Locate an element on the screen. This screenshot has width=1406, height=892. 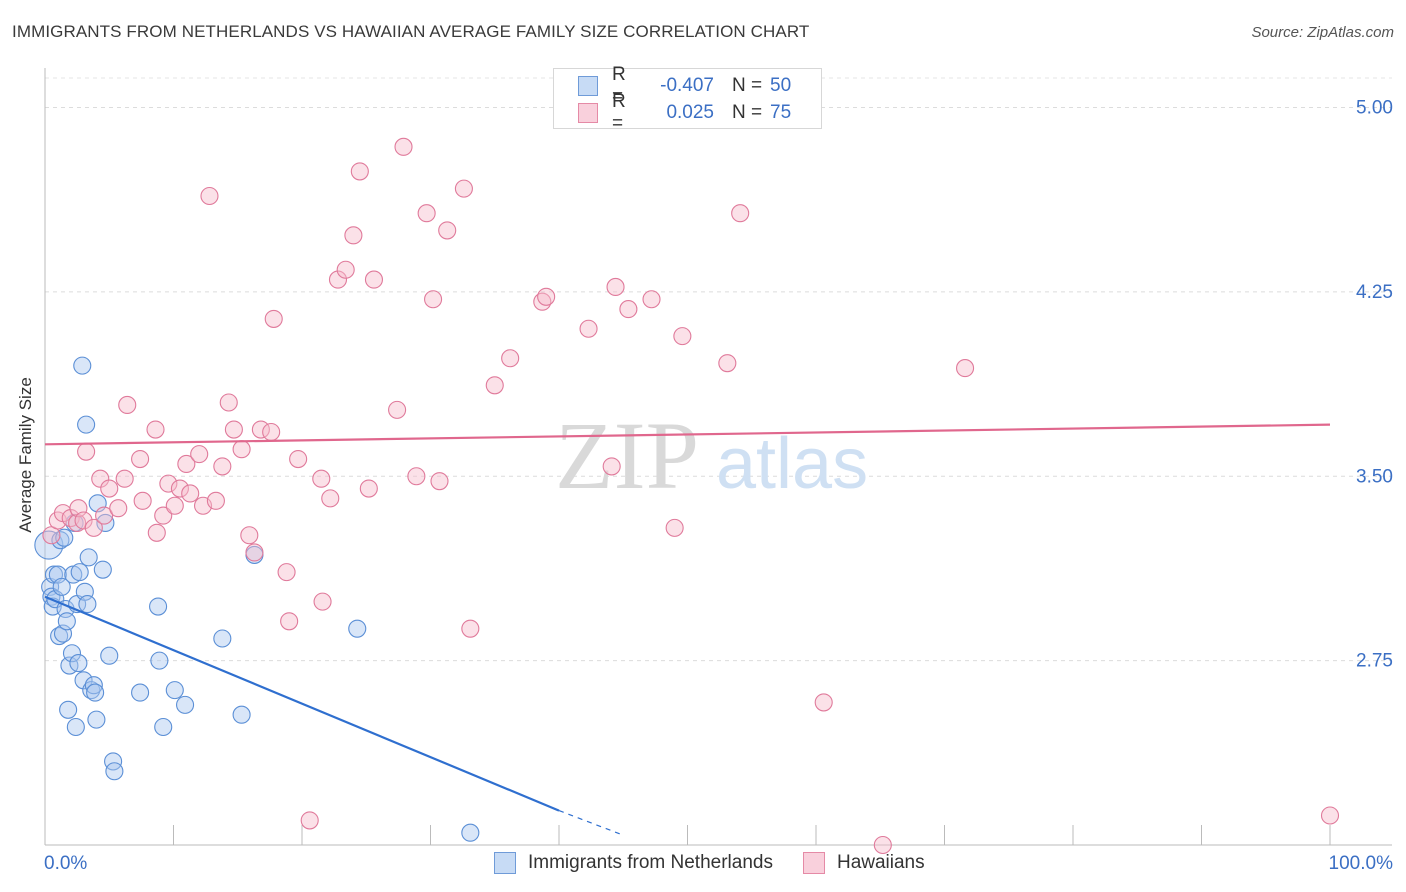
legend-label: Immigrants from Netherlands is located at coordinates (650, 862).